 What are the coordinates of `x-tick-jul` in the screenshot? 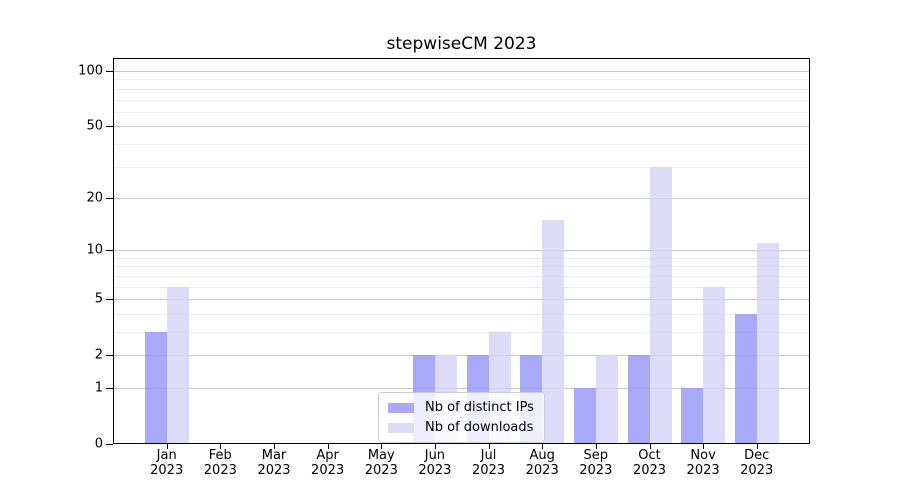 It's located at (489, 446).